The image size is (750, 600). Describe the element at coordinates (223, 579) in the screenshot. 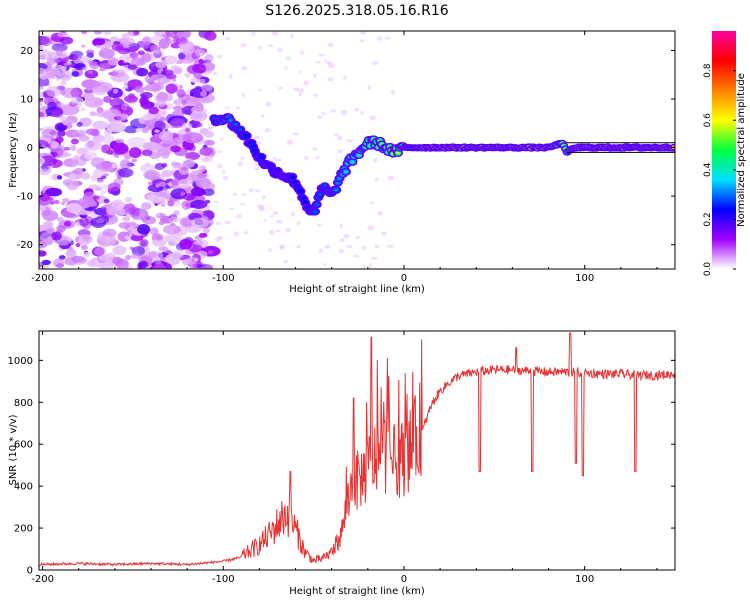

I see `x-tick-label: -100` at that location.